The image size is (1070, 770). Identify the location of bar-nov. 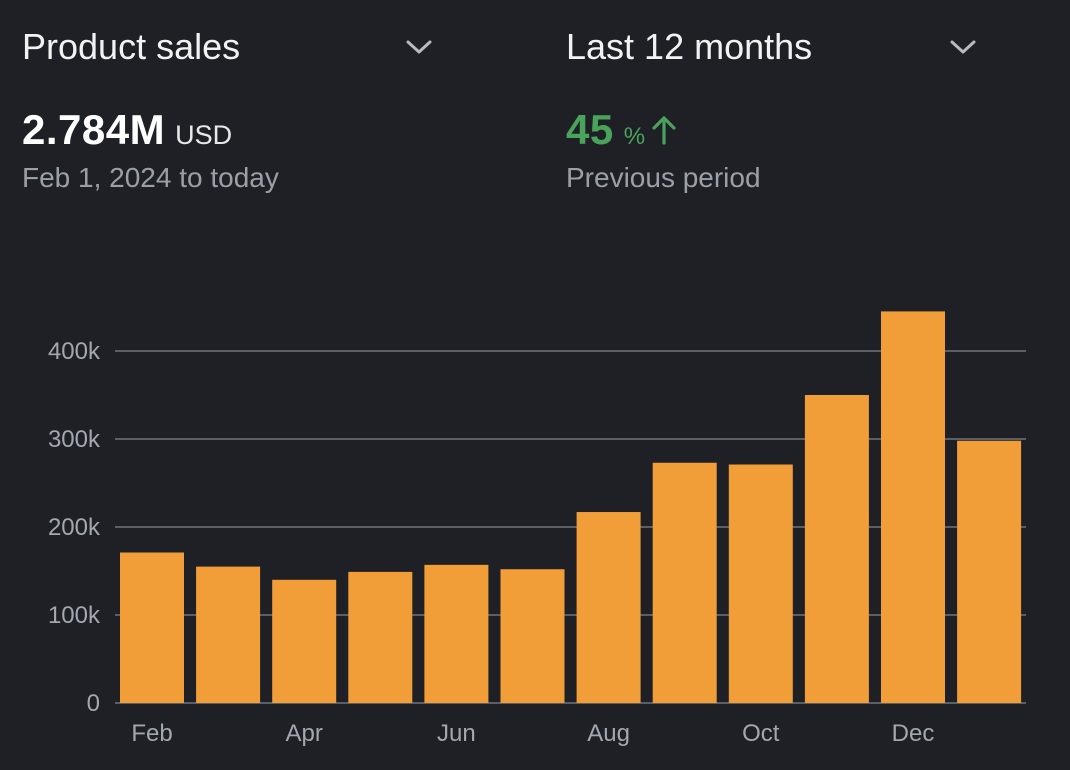
(836, 549).